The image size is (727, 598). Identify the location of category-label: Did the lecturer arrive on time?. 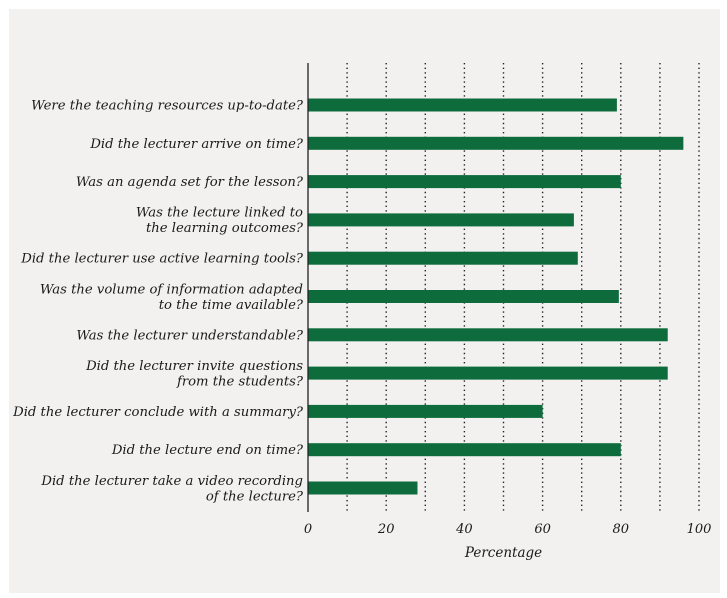
(196, 144).